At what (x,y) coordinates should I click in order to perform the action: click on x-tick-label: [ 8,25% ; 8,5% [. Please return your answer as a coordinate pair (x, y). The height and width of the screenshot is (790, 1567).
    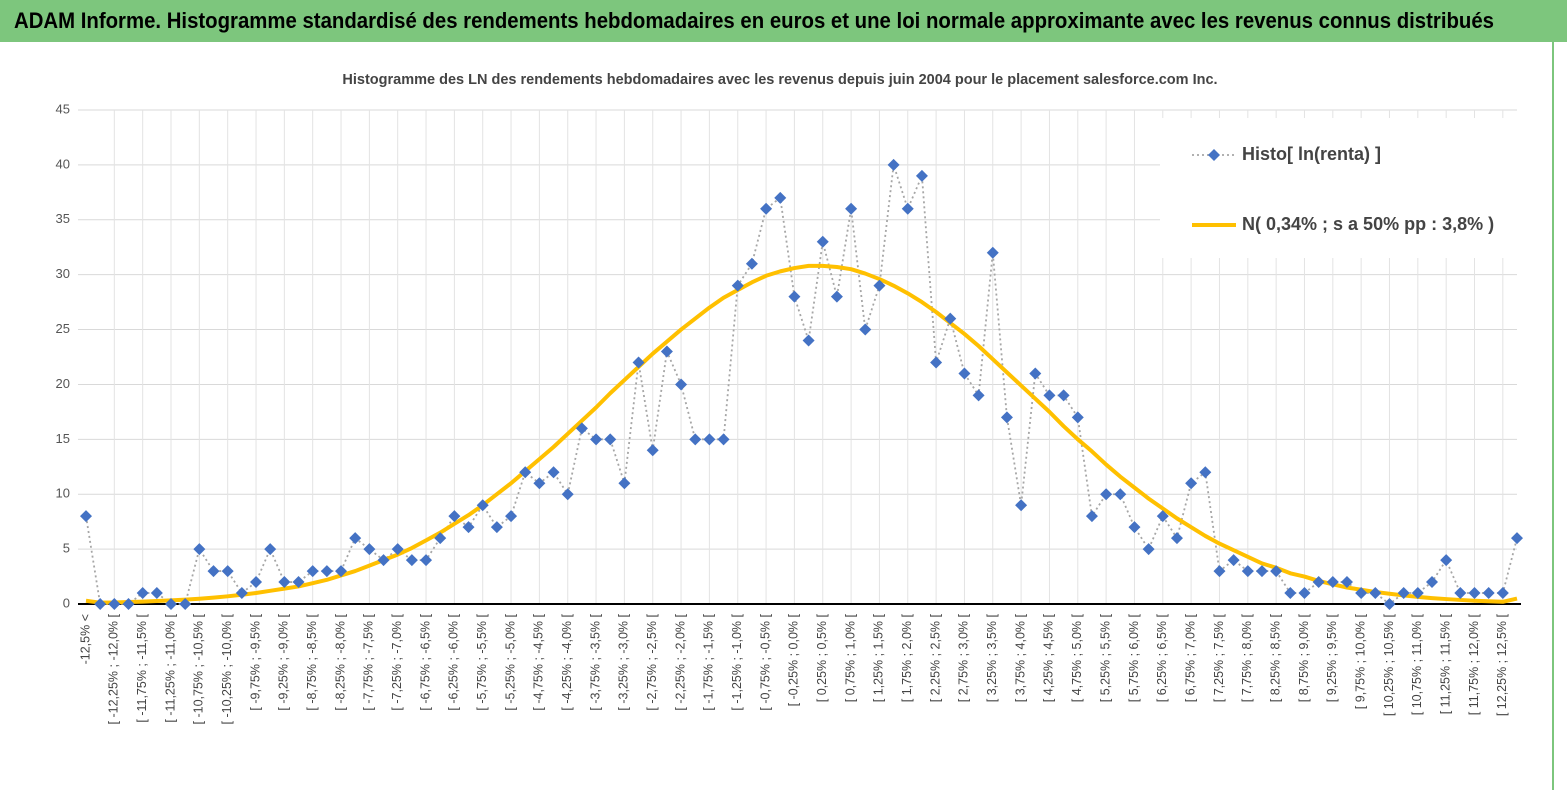
    Looking at the image, I should click on (1275, 657).